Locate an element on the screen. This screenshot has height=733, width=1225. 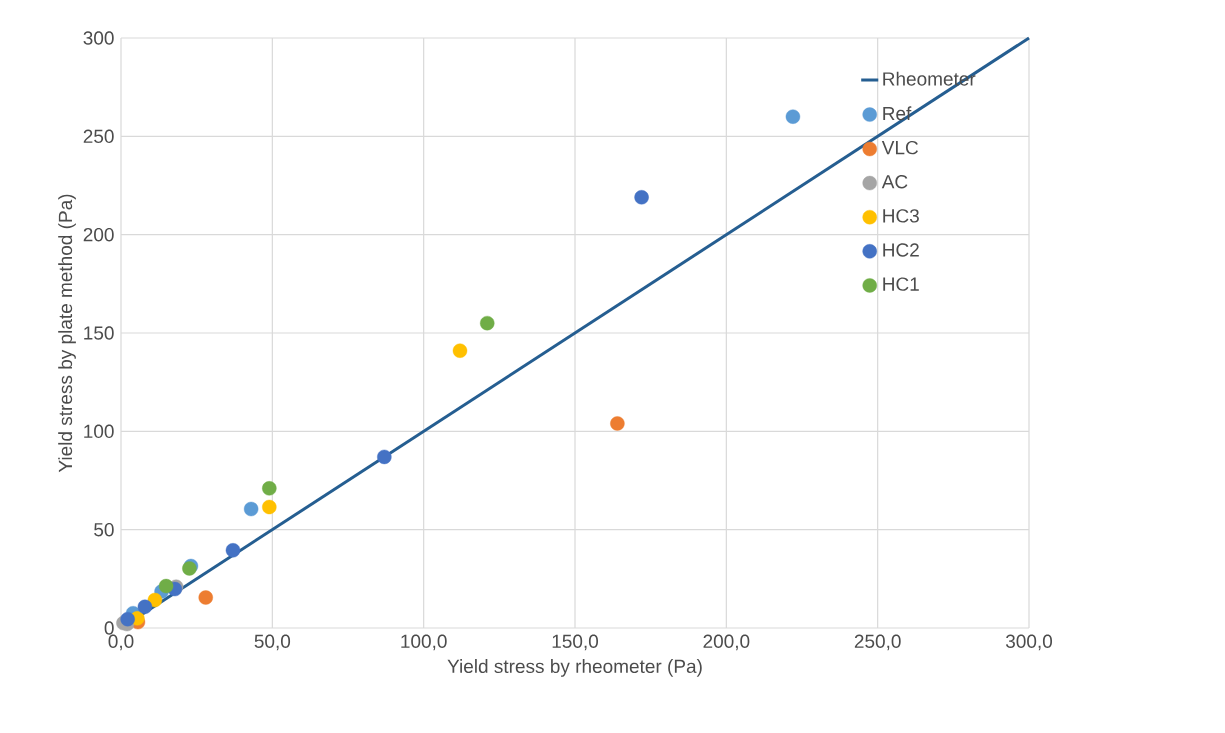
legend-label: Ref is located at coordinates (897, 113).